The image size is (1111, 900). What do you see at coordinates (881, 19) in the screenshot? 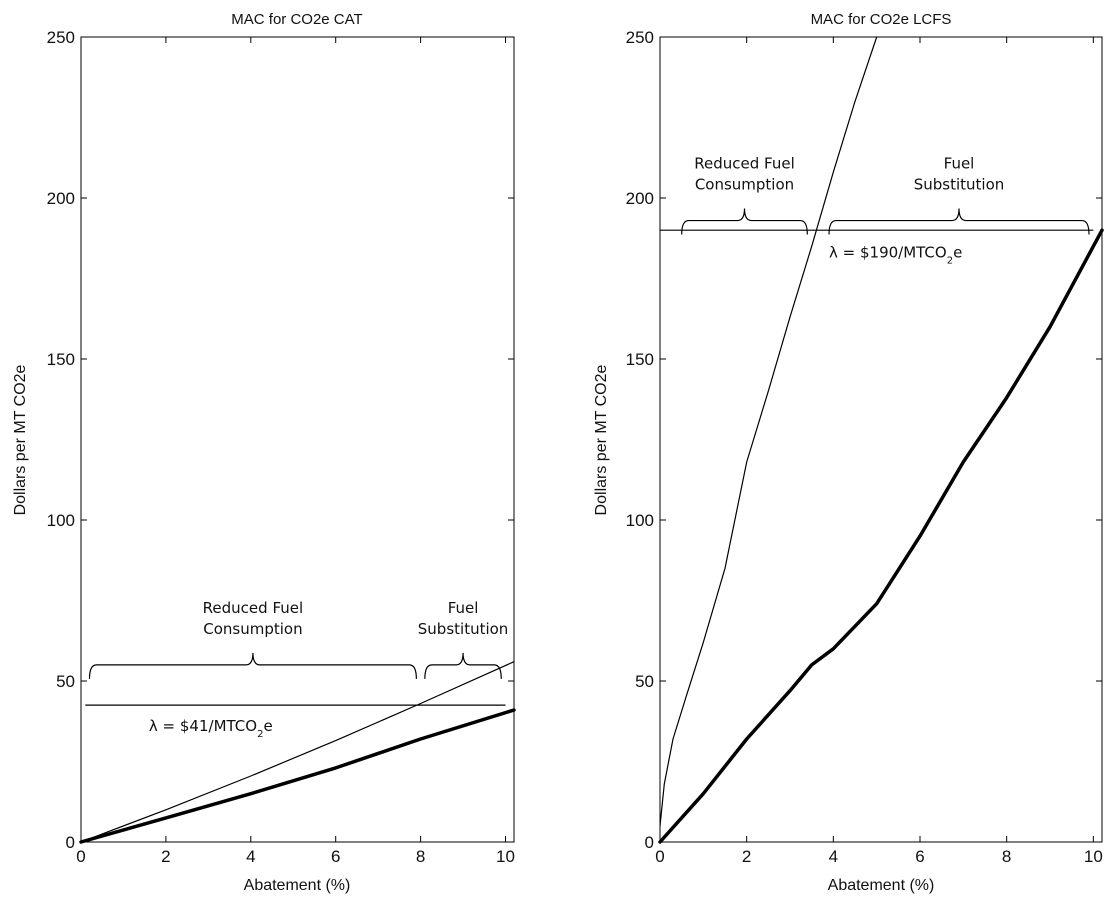
I see `chart-title: MAC for CO2e LCFS` at bounding box center [881, 19].